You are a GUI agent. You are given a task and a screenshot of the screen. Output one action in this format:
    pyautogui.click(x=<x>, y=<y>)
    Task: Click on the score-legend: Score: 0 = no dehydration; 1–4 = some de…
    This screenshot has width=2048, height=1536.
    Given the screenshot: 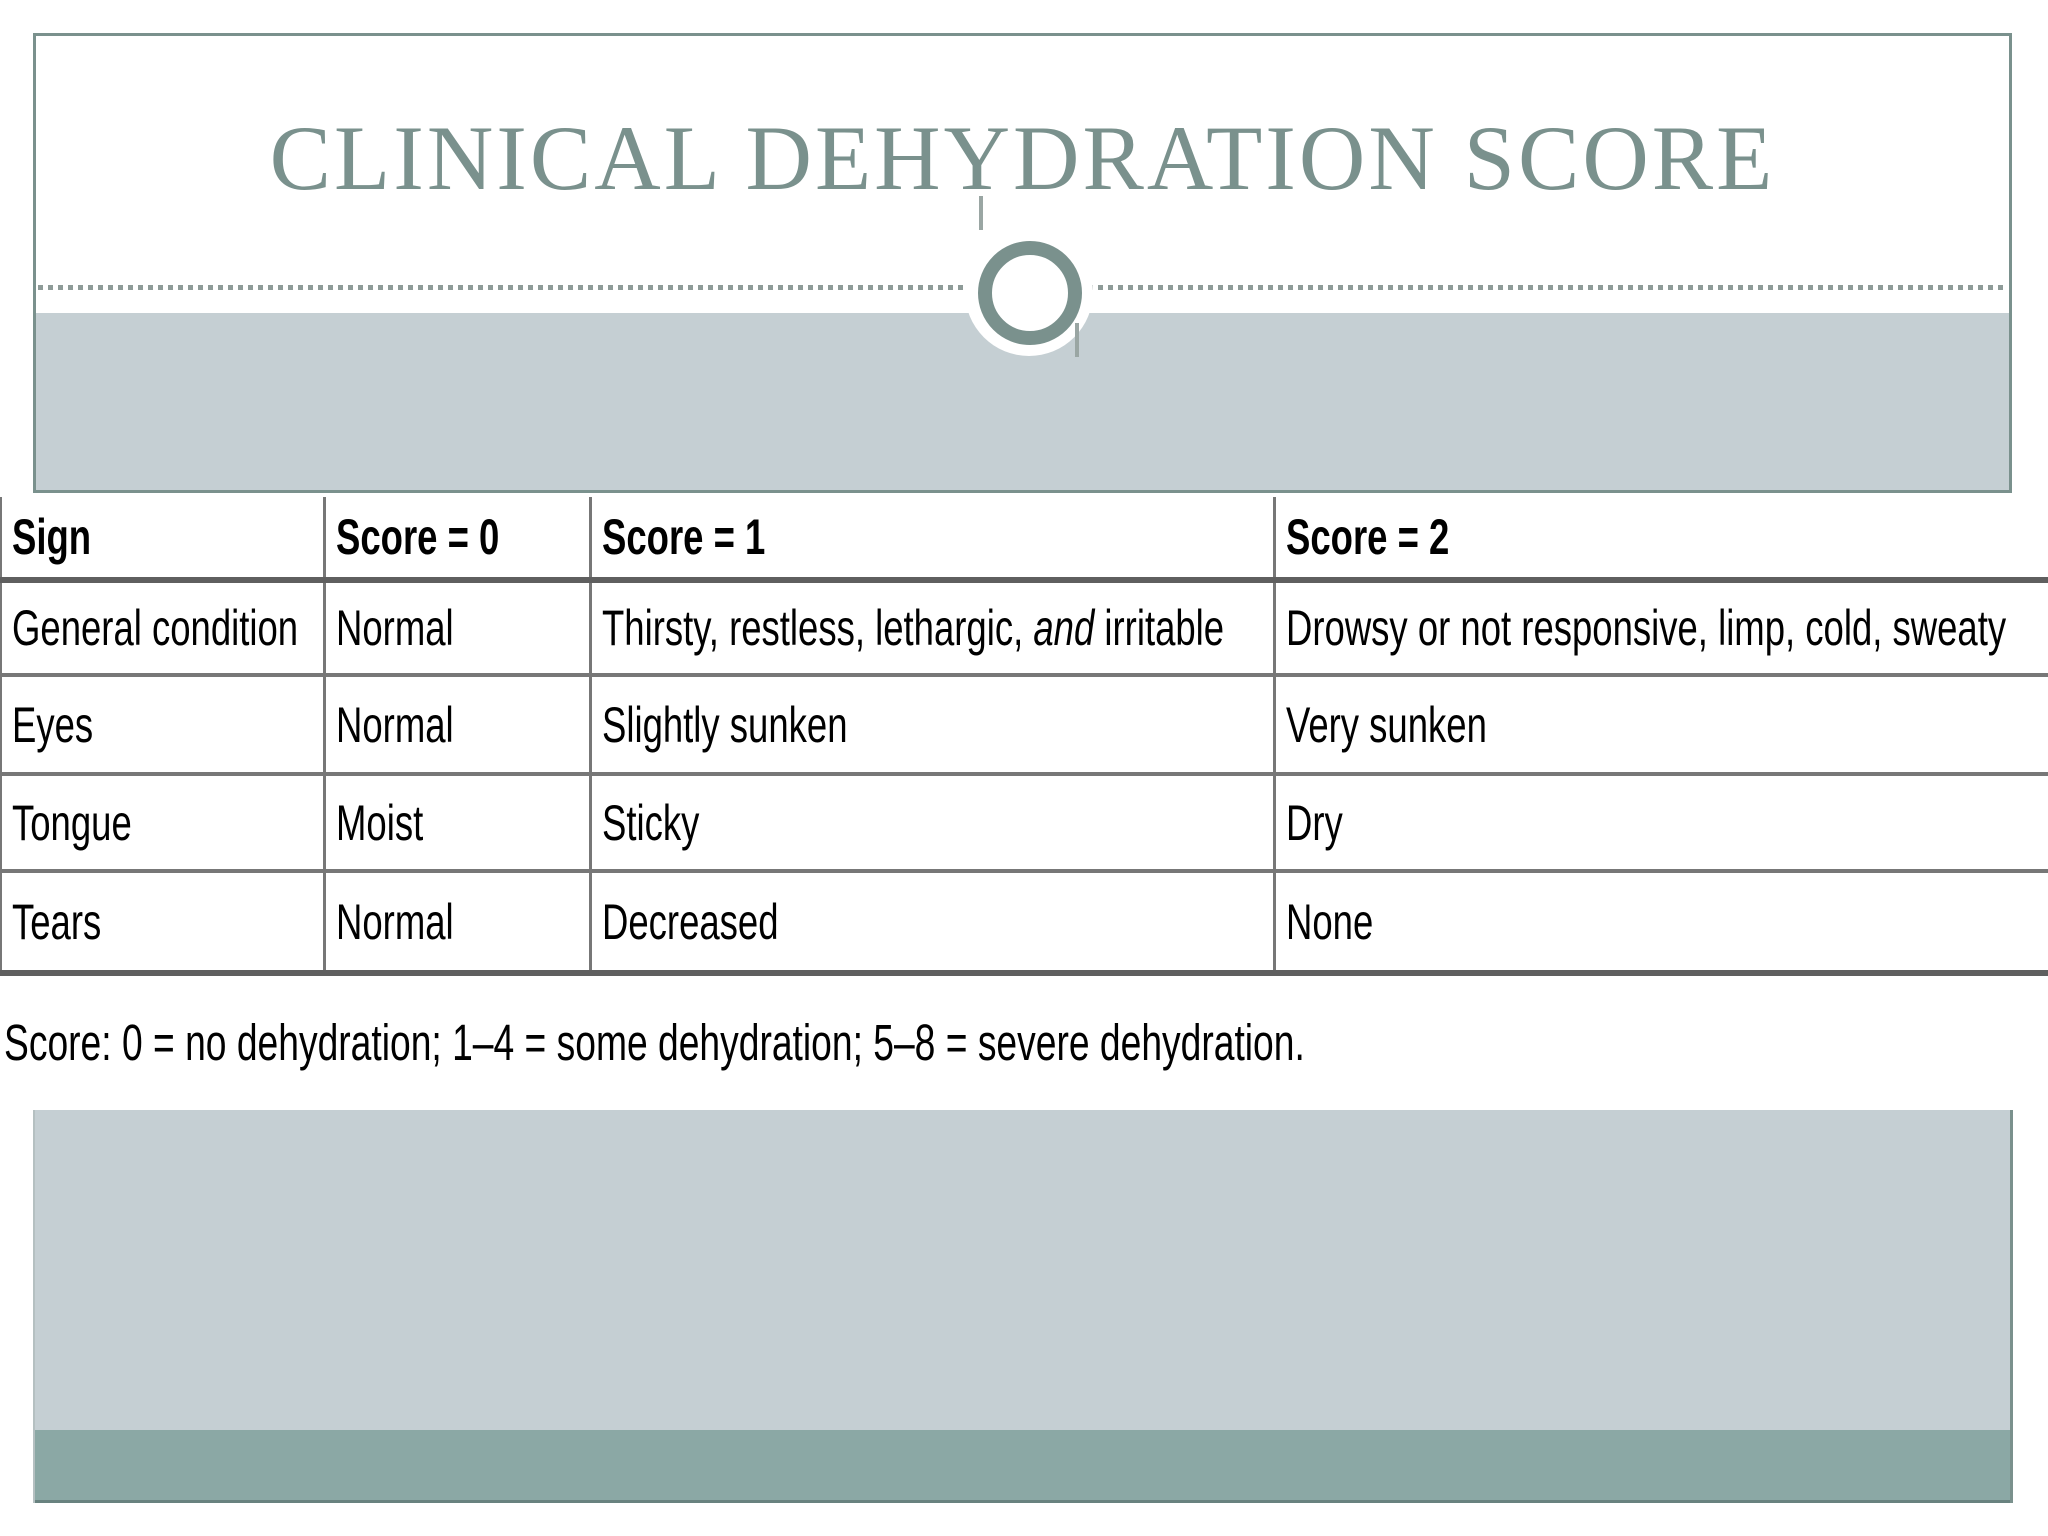 What is the action you would take?
    pyautogui.click(x=895, y=1043)
    